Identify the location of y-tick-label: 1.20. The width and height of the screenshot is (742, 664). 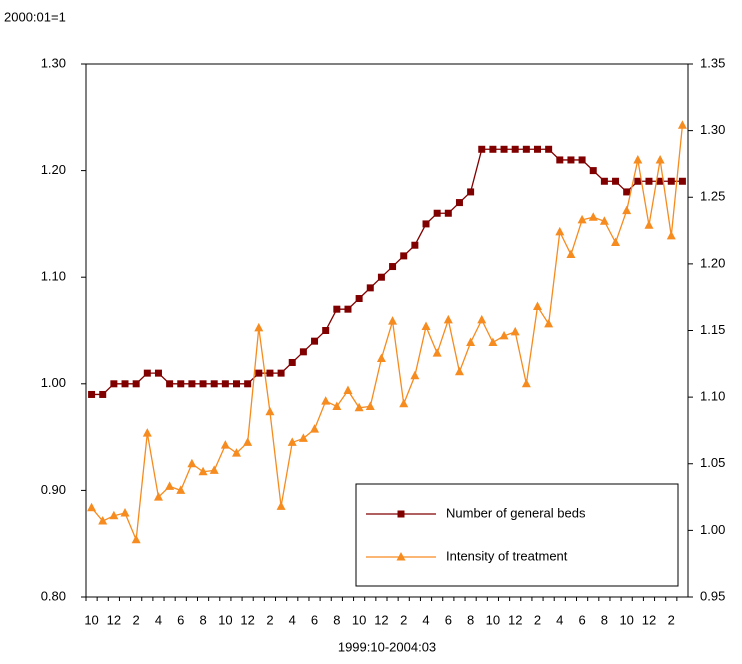
(53, 169).